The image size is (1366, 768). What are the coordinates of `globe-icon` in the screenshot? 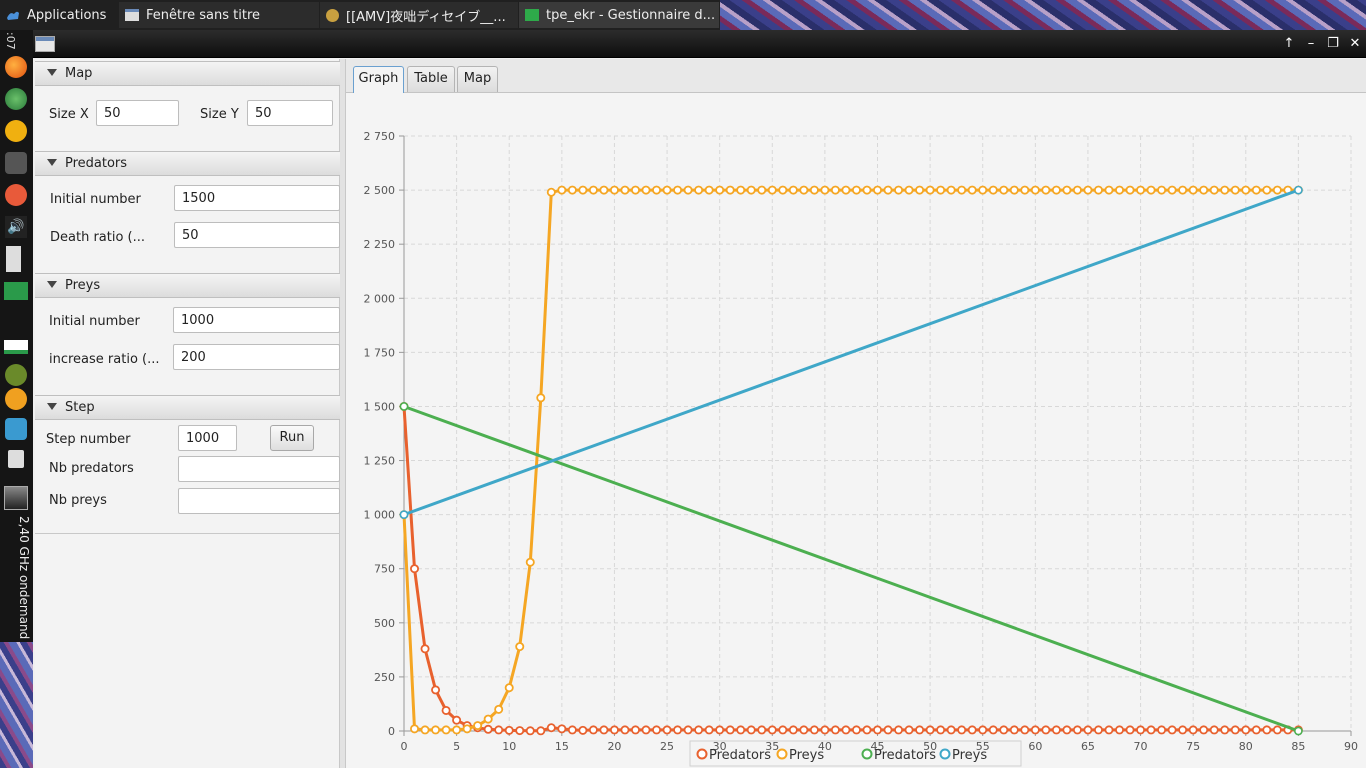 It's located at (16, 99).